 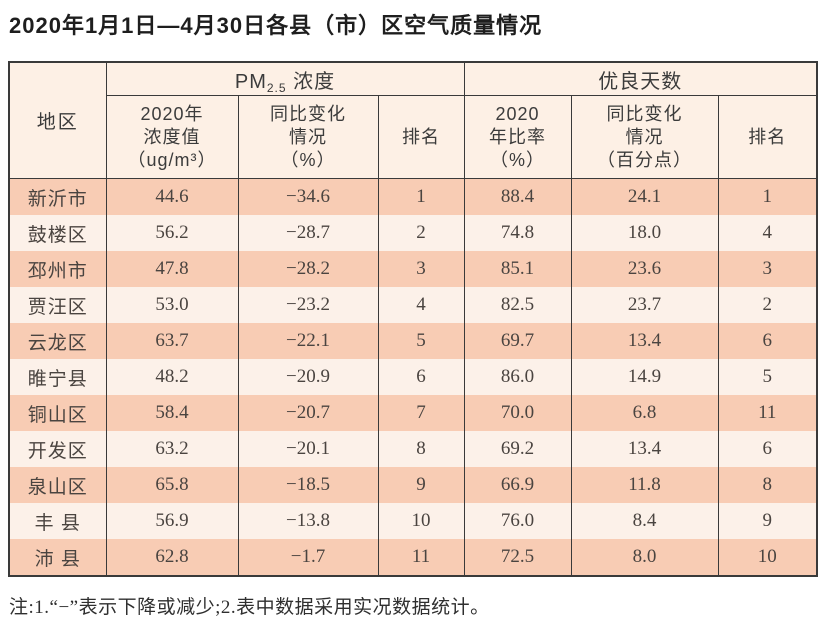 What do you see at coordinates (421, 196) in the screenshot?
I see `pm25-rank-cell: 1` at bounding box center [421, 196].